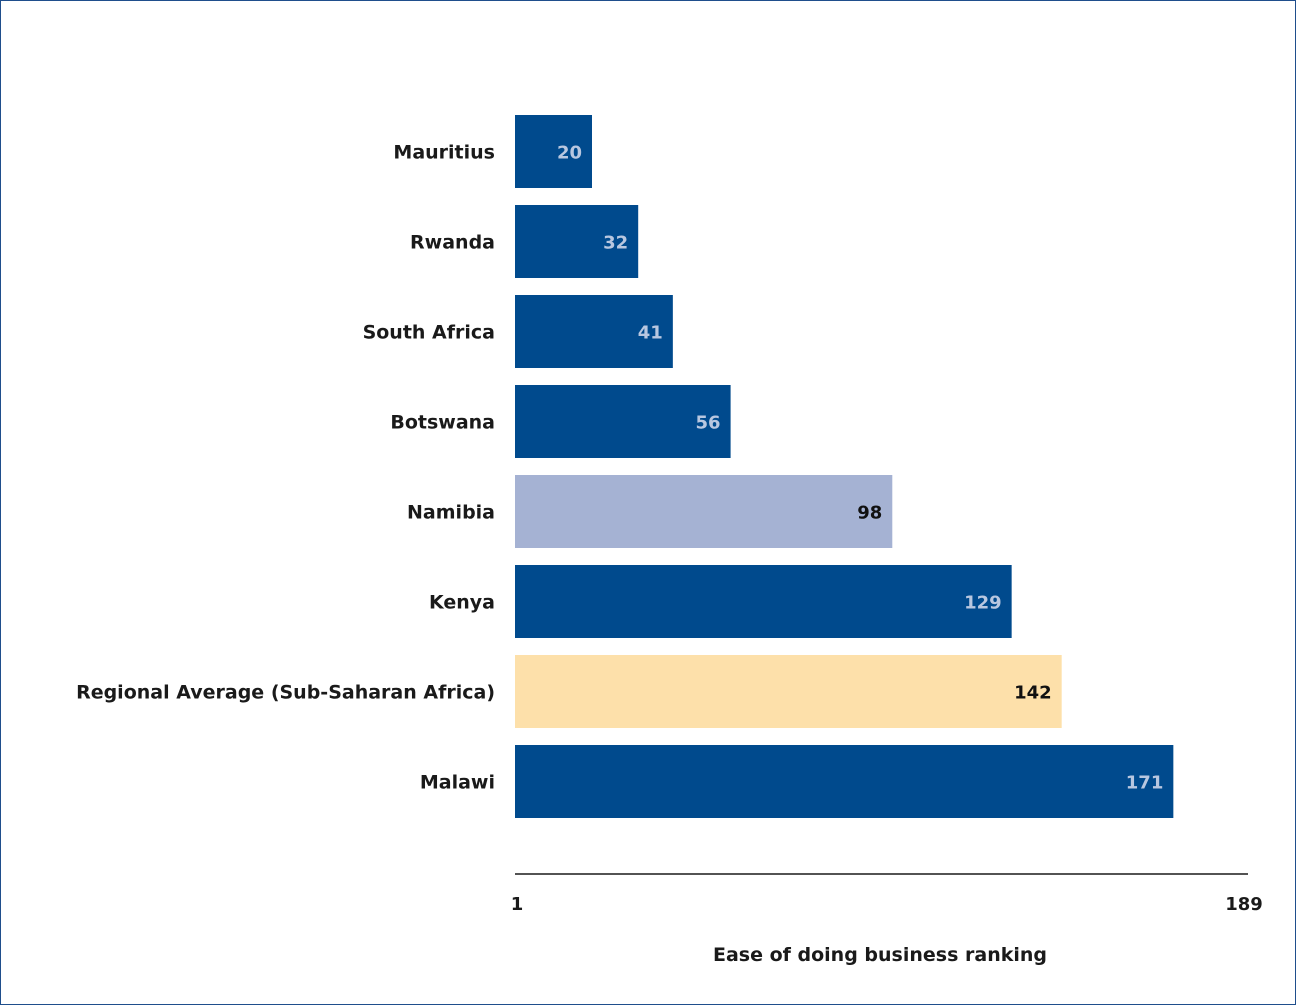  I want to click on value-label: 32, so click(615, 243).